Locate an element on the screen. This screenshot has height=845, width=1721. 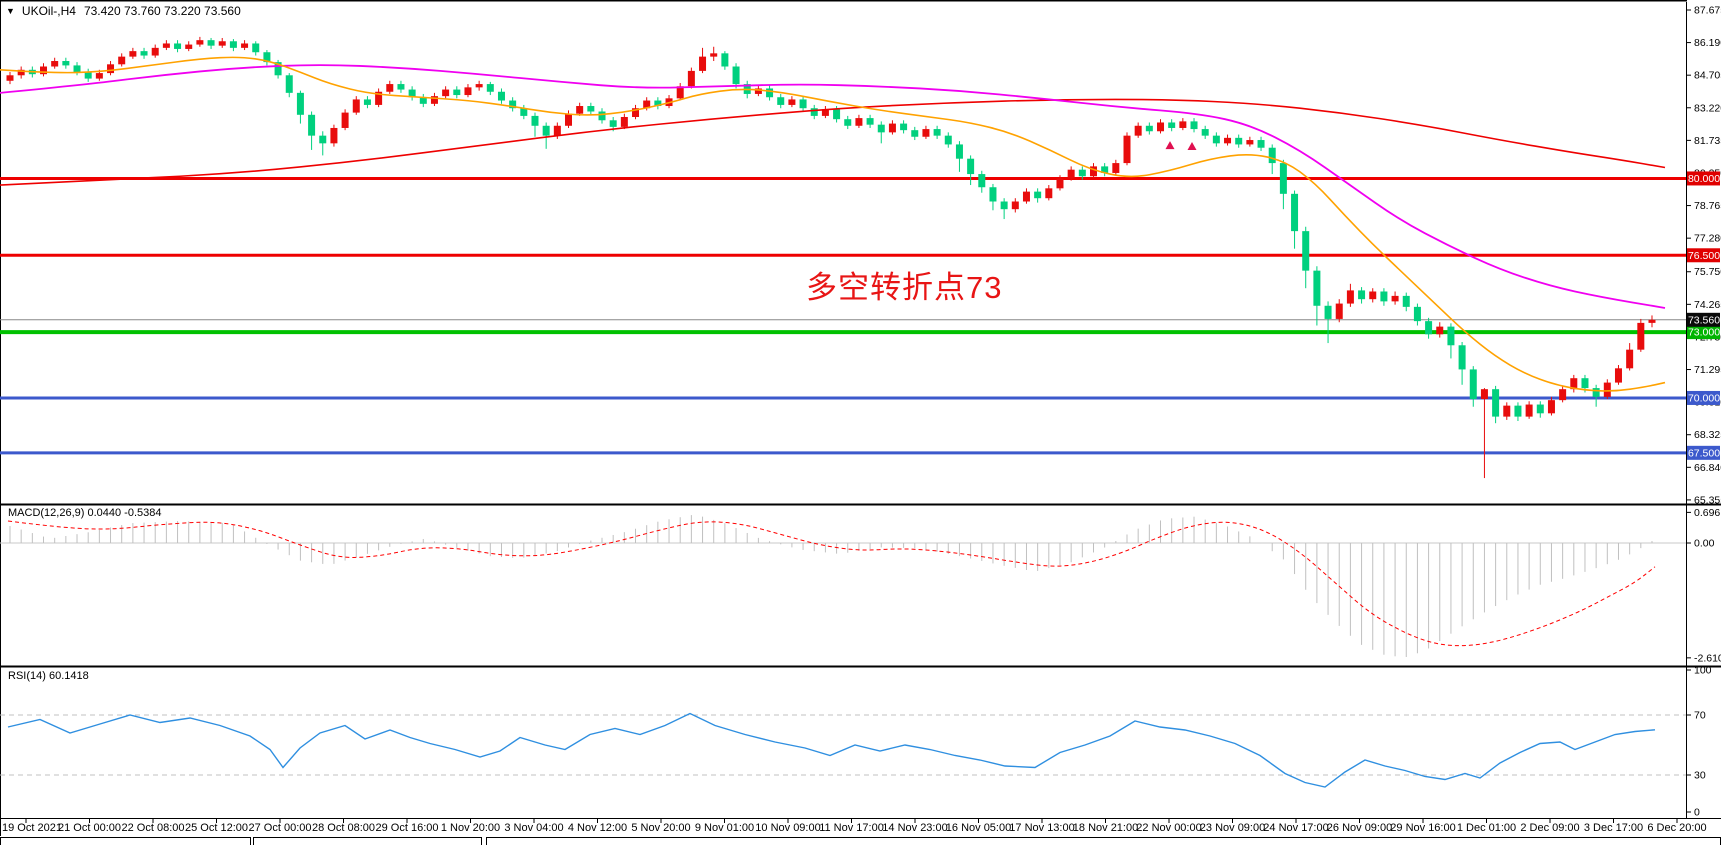
annotation-text: 多空转折点73 is located at coordinates (904, 287).